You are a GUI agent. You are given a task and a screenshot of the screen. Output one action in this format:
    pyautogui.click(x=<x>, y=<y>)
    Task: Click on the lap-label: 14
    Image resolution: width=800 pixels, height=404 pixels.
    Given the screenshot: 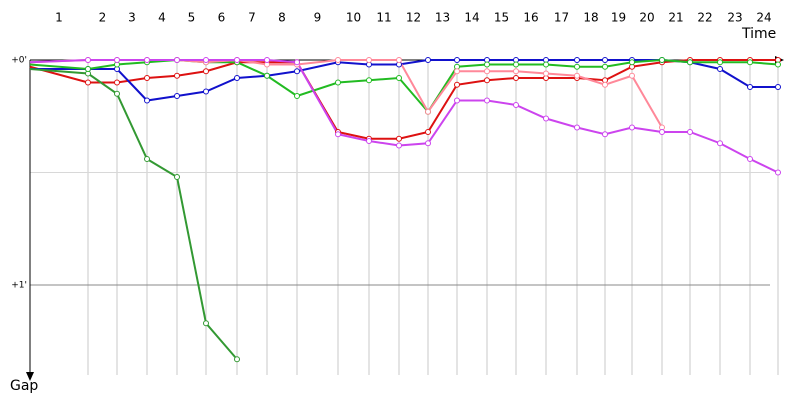 What is the action you would take?
    pyautogui.click(x=471, y=18)
    